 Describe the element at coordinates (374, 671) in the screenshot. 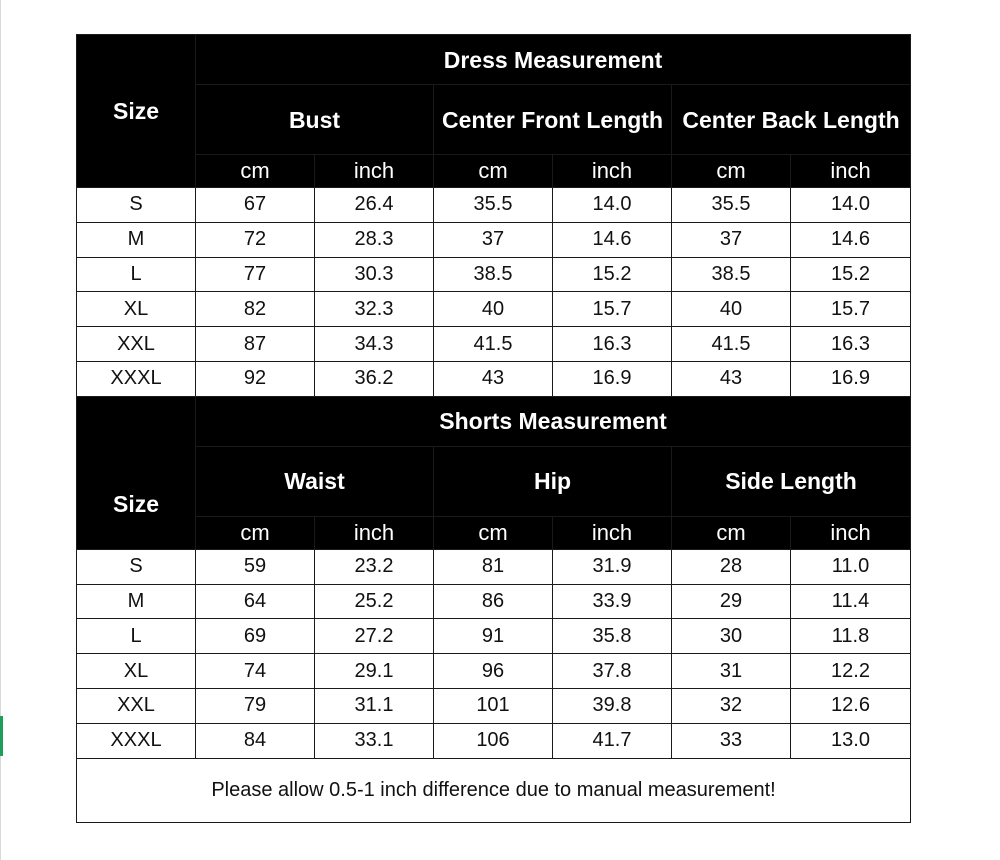

I see `measurement-cell: 29.1` at that location.